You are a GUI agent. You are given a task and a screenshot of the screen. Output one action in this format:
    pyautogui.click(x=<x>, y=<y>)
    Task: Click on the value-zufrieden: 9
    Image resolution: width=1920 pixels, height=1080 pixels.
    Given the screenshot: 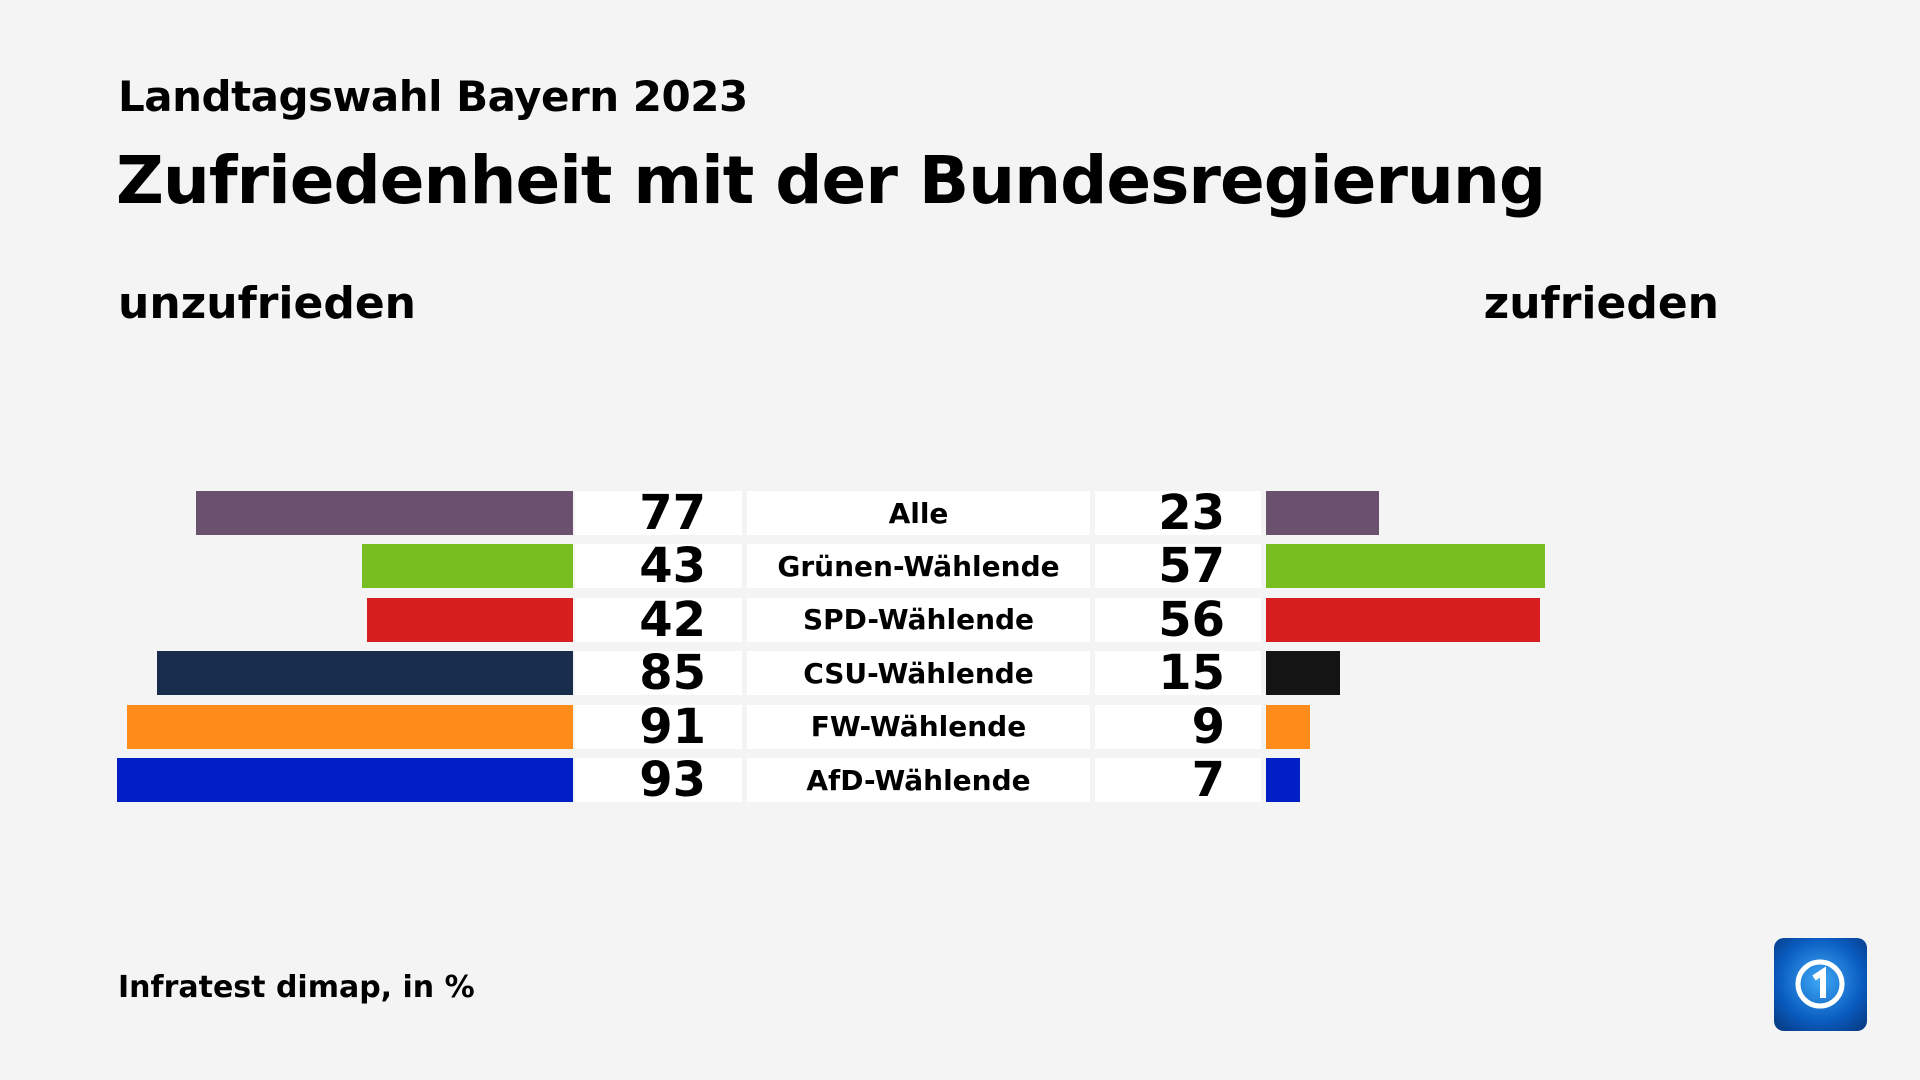 What is the action you would take?
    pyautogui.click(x=1178, y=727)
    